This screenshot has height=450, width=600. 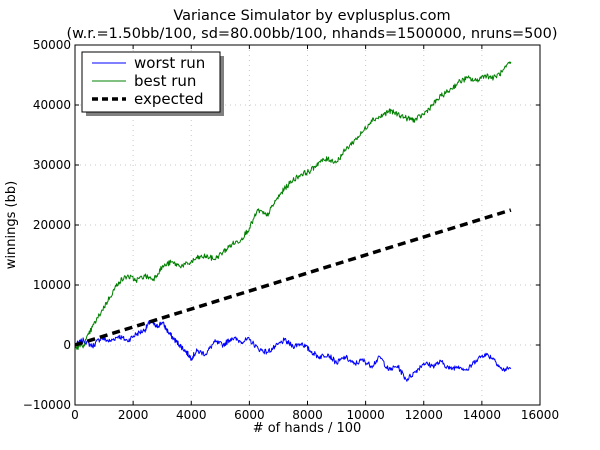 What do you see at coordinates (165, 81) in the screenshot?
I see `legend-label-best-run: best run` at bounding box center [165, 81].